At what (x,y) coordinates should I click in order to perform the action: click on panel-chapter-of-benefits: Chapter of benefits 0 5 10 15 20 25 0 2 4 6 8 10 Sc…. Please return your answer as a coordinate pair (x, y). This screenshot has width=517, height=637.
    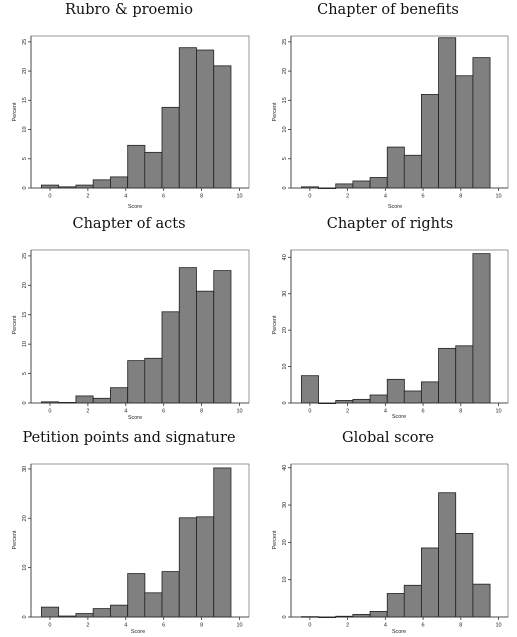
    Looking at the image, I should click on (390, 106).